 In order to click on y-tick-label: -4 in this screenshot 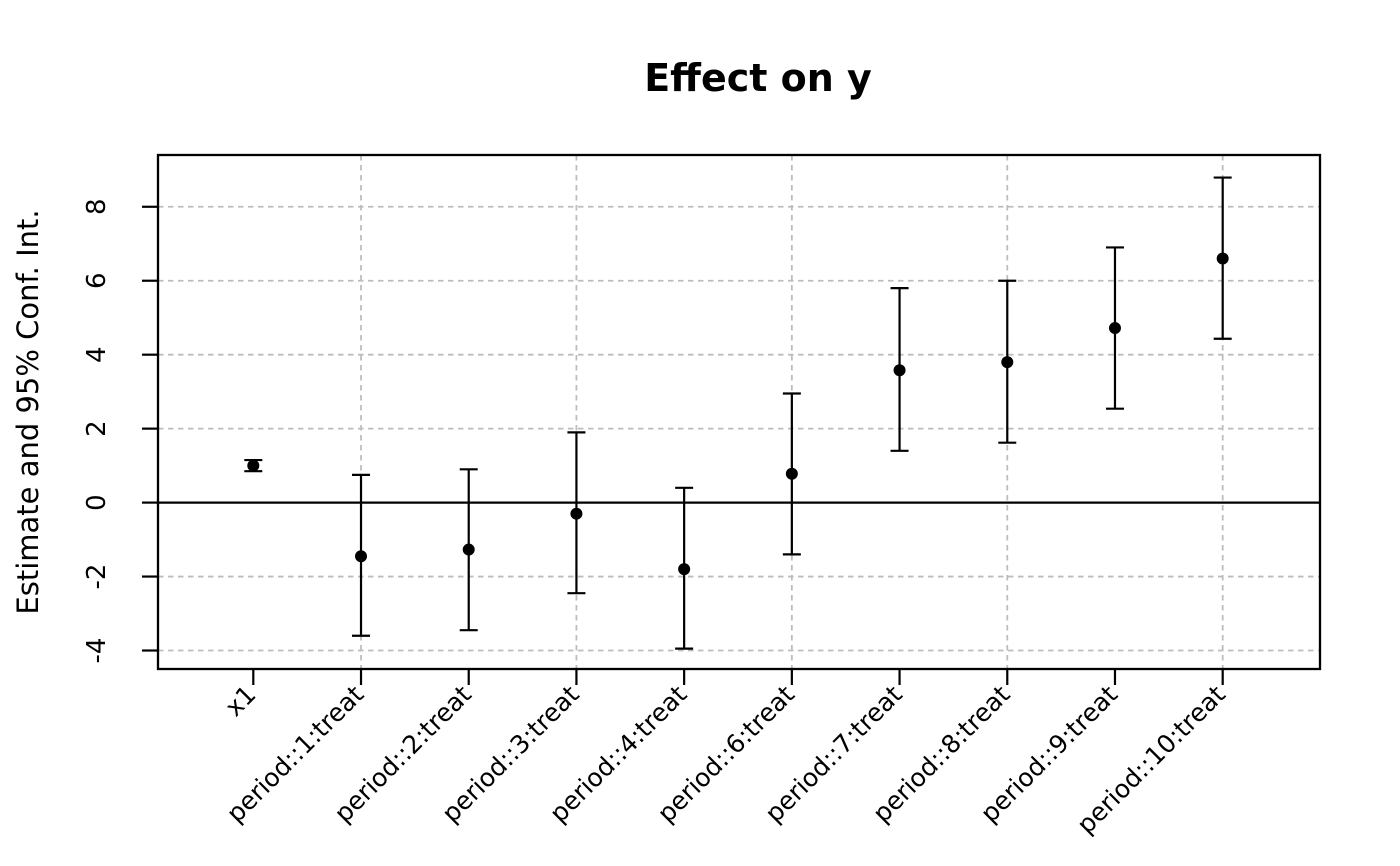, I will do `click(97, 651)`.